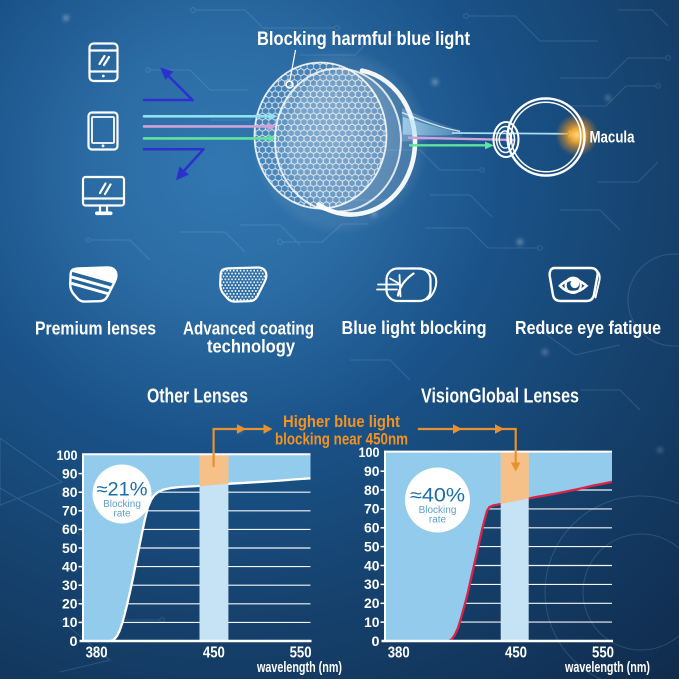 Image resolution: width=679 pixels, height=679 pixels. Describe the element at coordinates (248, 328) in the screenshot. I see `svg-text: Advanced coating` at that location.